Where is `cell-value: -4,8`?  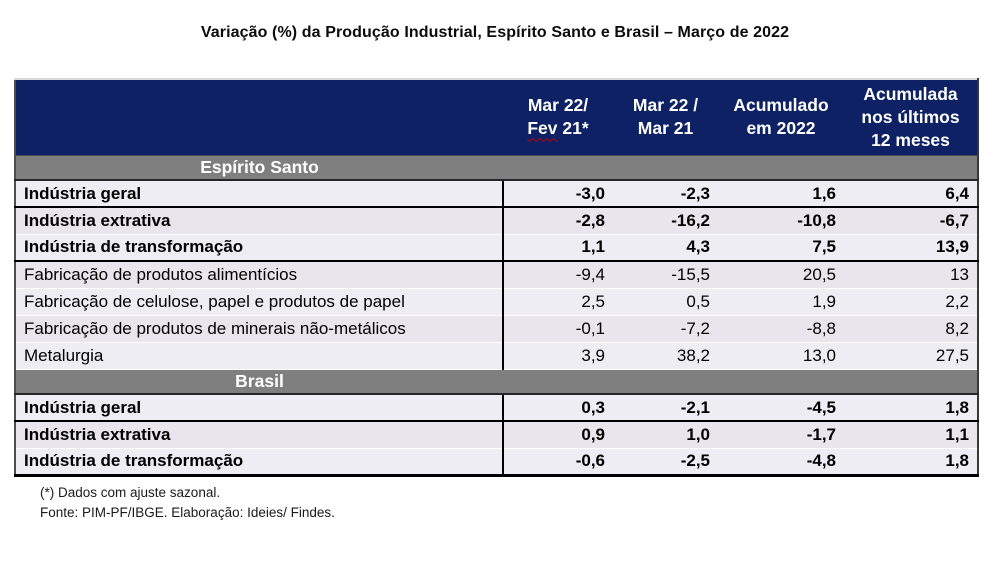 cell-value: -4,8 is located at coordinates (781, 462).